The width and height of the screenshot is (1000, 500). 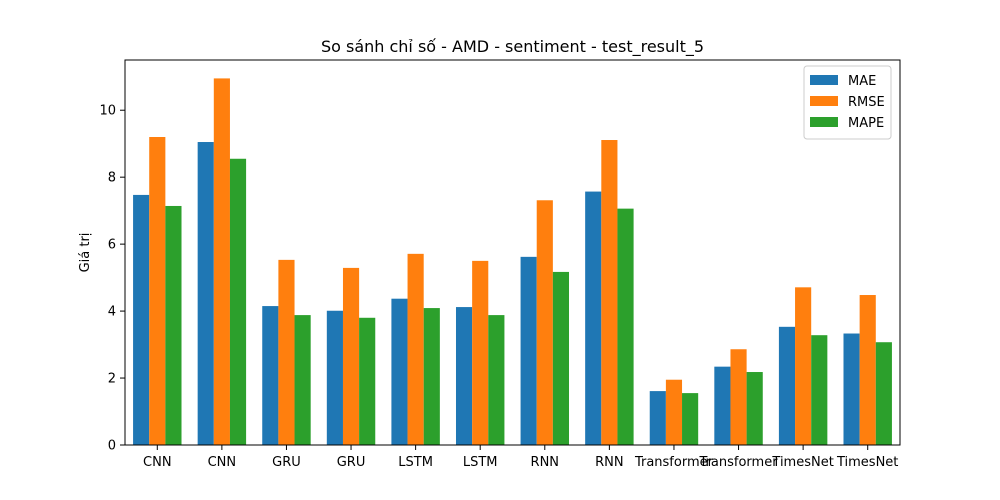 I want to click on y-tick-label: 10, so click(x=107, y=111).